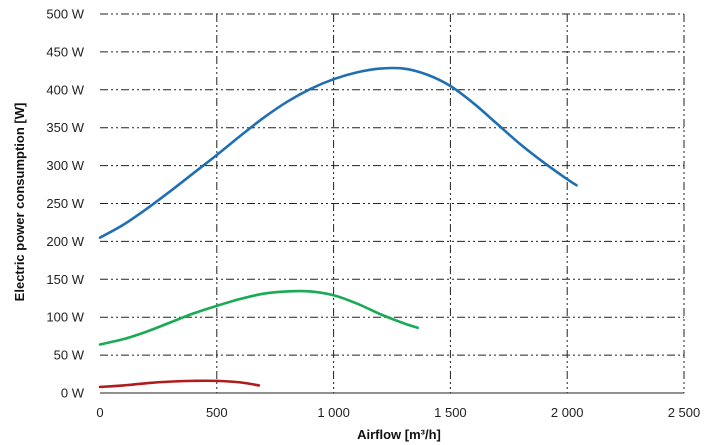 The image size is (717, 445). What do you see at coordinates (65, 89) in the screenshot?
I see `y-tick-label: 400 W` at bounding box center [65, 89].